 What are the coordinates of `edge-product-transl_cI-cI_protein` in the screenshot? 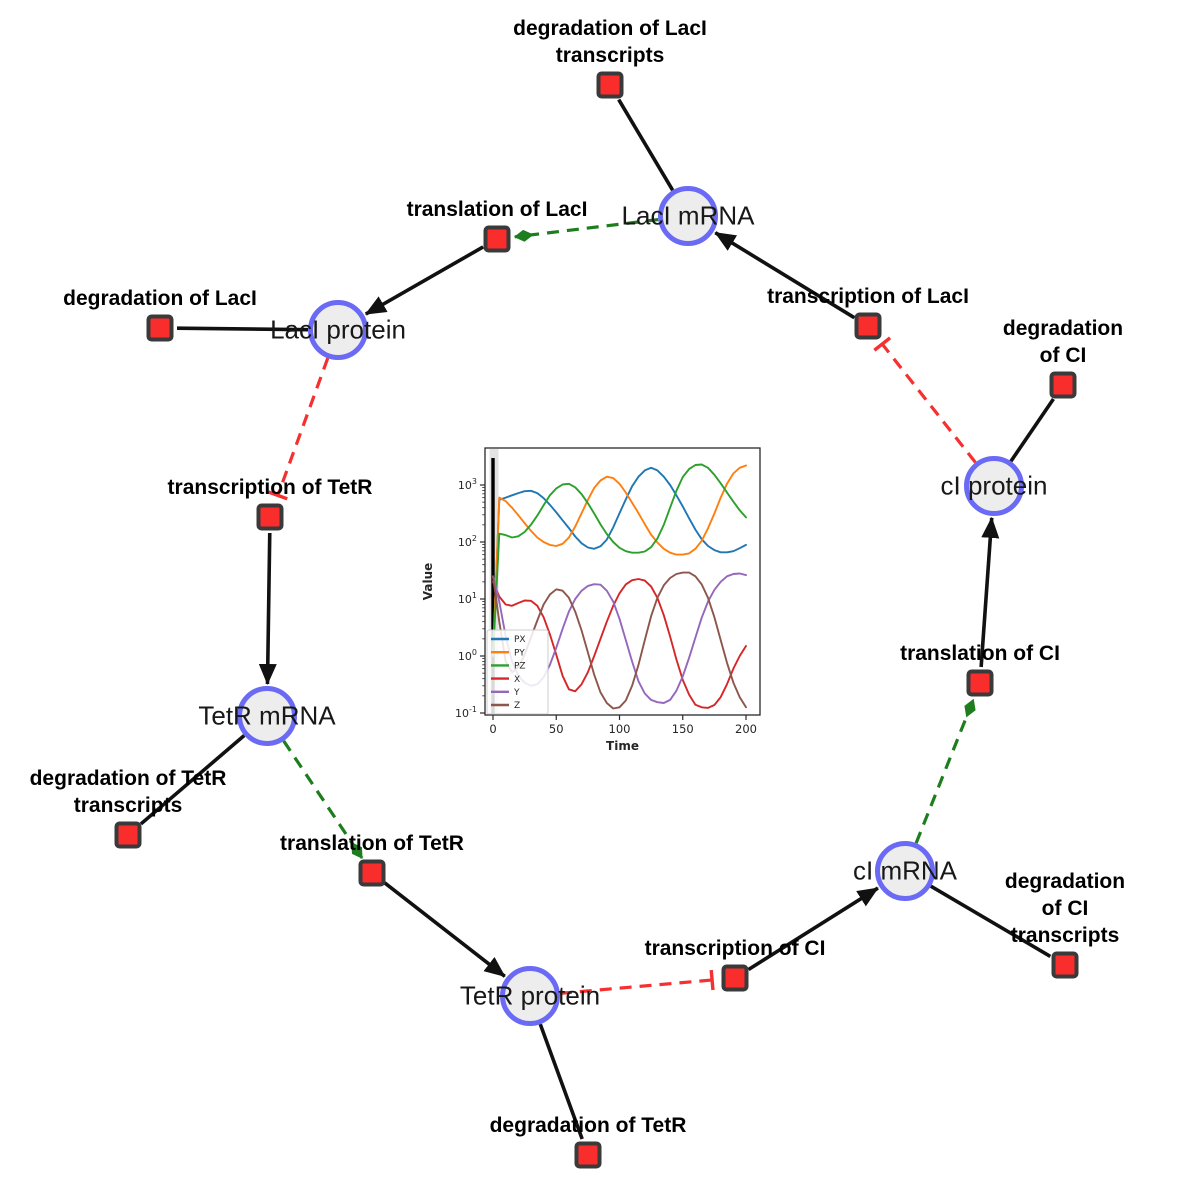 It's located at (989, 592).